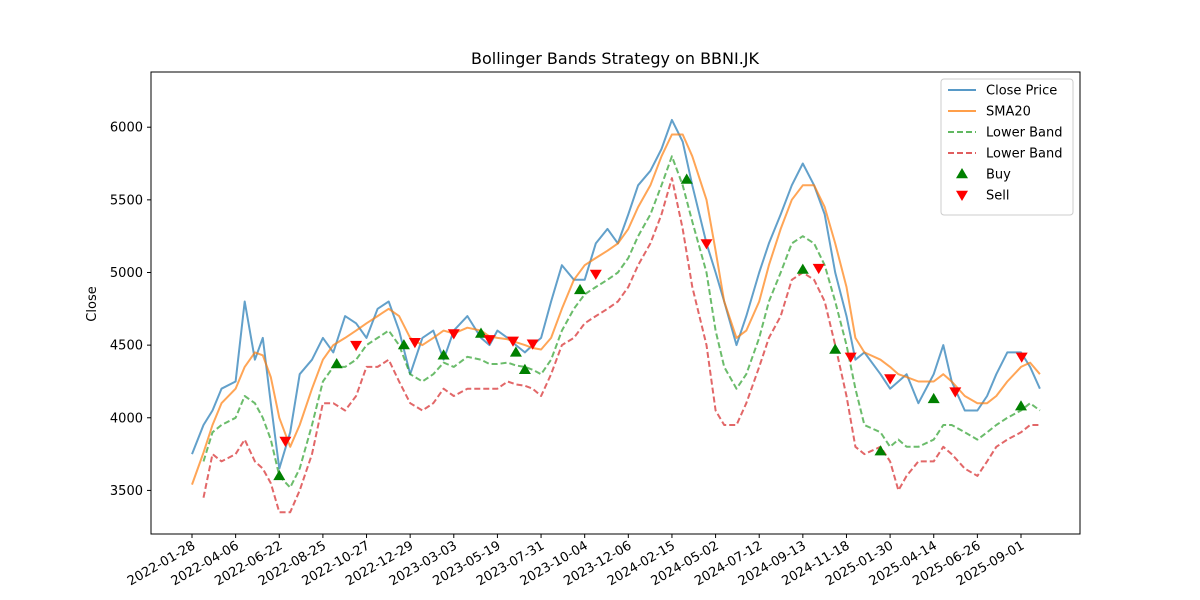  Describe the element at coordinates (126, 128) in the screenshot. I see `y-tick-label: 6000` at that location.